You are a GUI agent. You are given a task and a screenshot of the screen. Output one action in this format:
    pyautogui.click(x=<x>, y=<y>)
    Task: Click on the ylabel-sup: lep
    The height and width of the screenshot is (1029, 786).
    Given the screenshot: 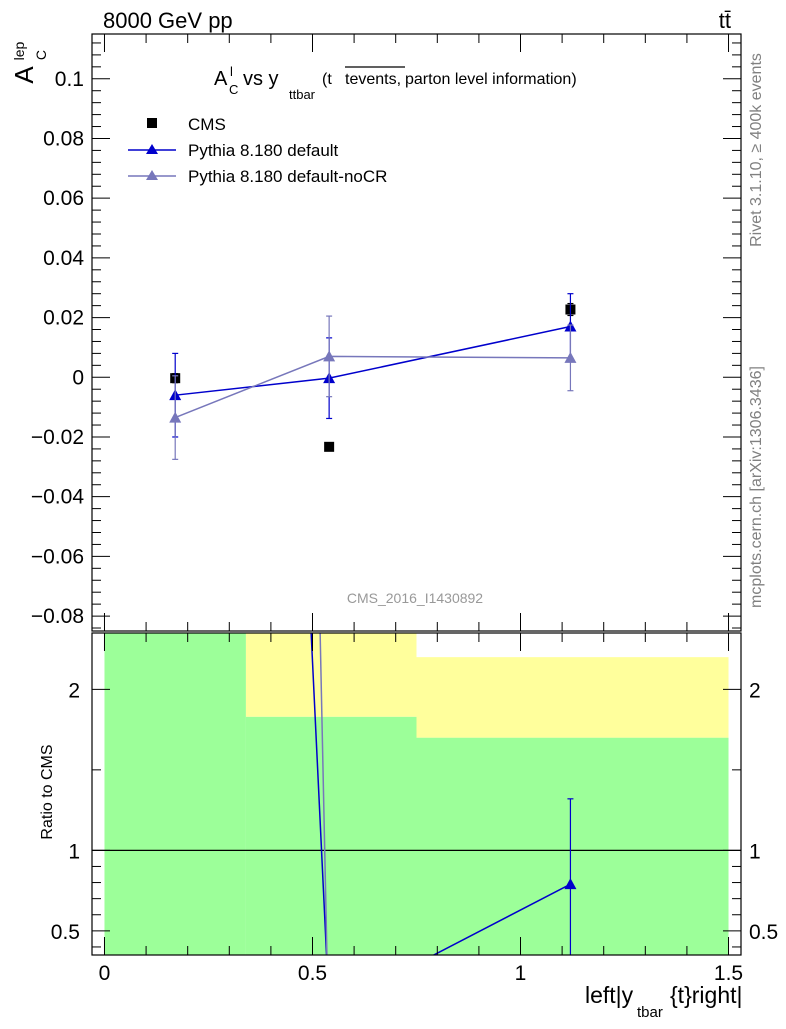 What is the action you would take?
    pyautogui.click(x=19, y=50)
    